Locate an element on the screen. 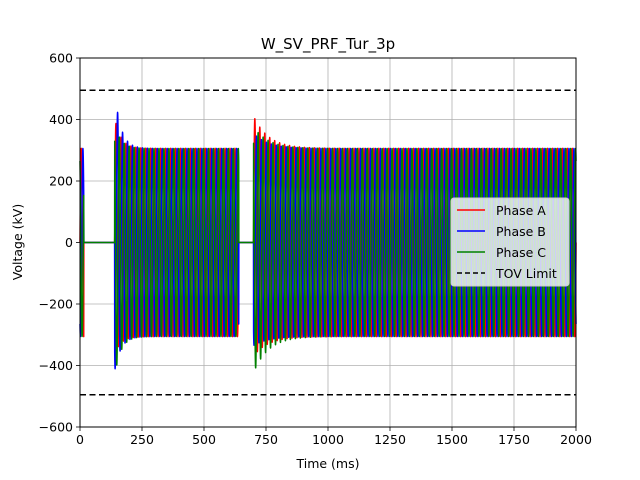 Image resolution: width=640 pixels, height=480 pixels. legend-box is located at coordinates (510, 242).